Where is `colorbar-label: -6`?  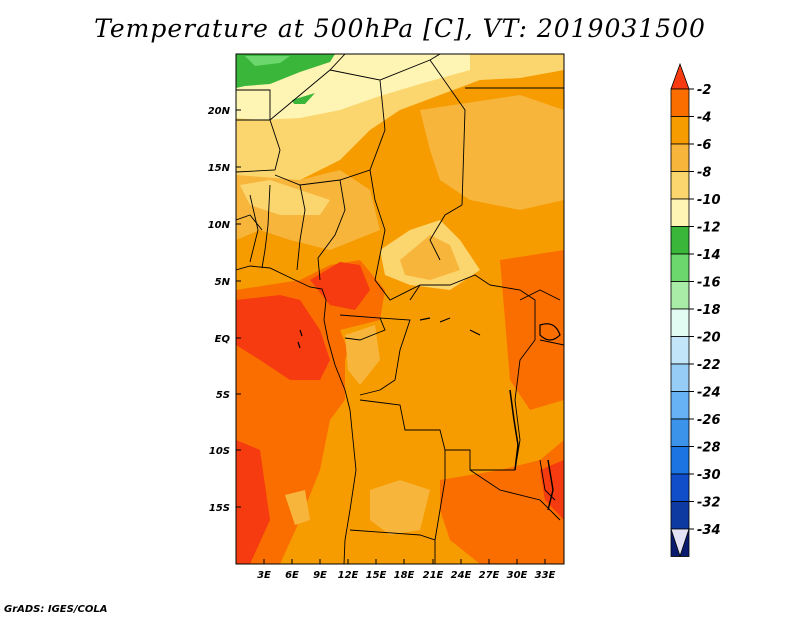
colorbar-label: -6 is located at coordinates (704, 145).